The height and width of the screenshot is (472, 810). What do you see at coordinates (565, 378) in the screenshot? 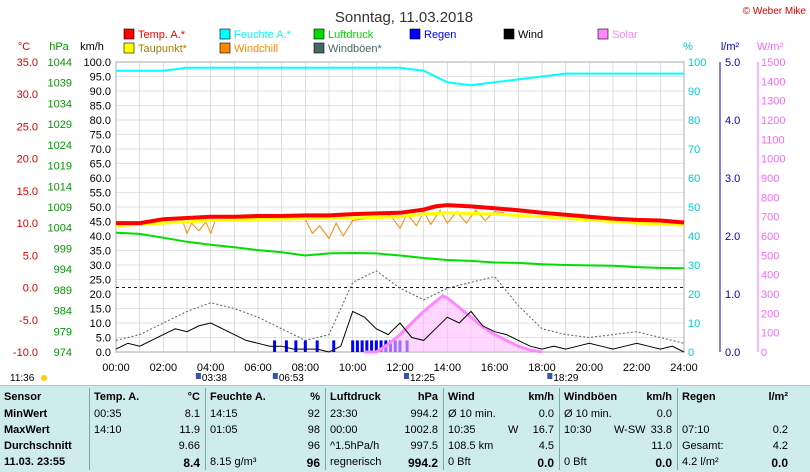
I see `sun-event-time: 18:29` at bounding box center [565, 378].